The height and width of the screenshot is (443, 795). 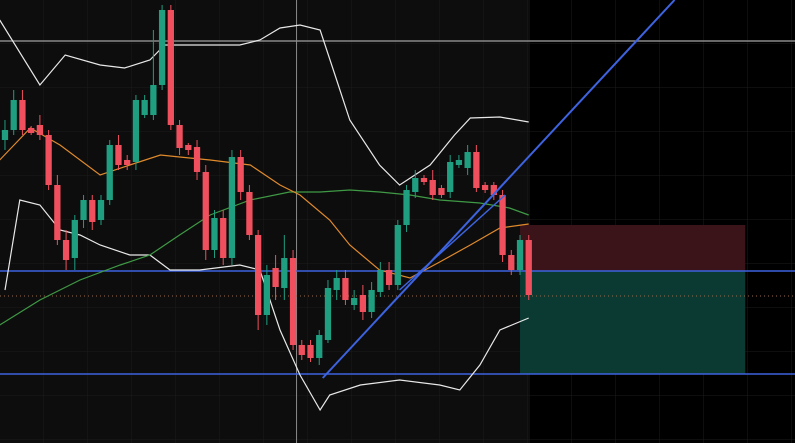 I want to click on stop-zone, so click(x=633, y=248).